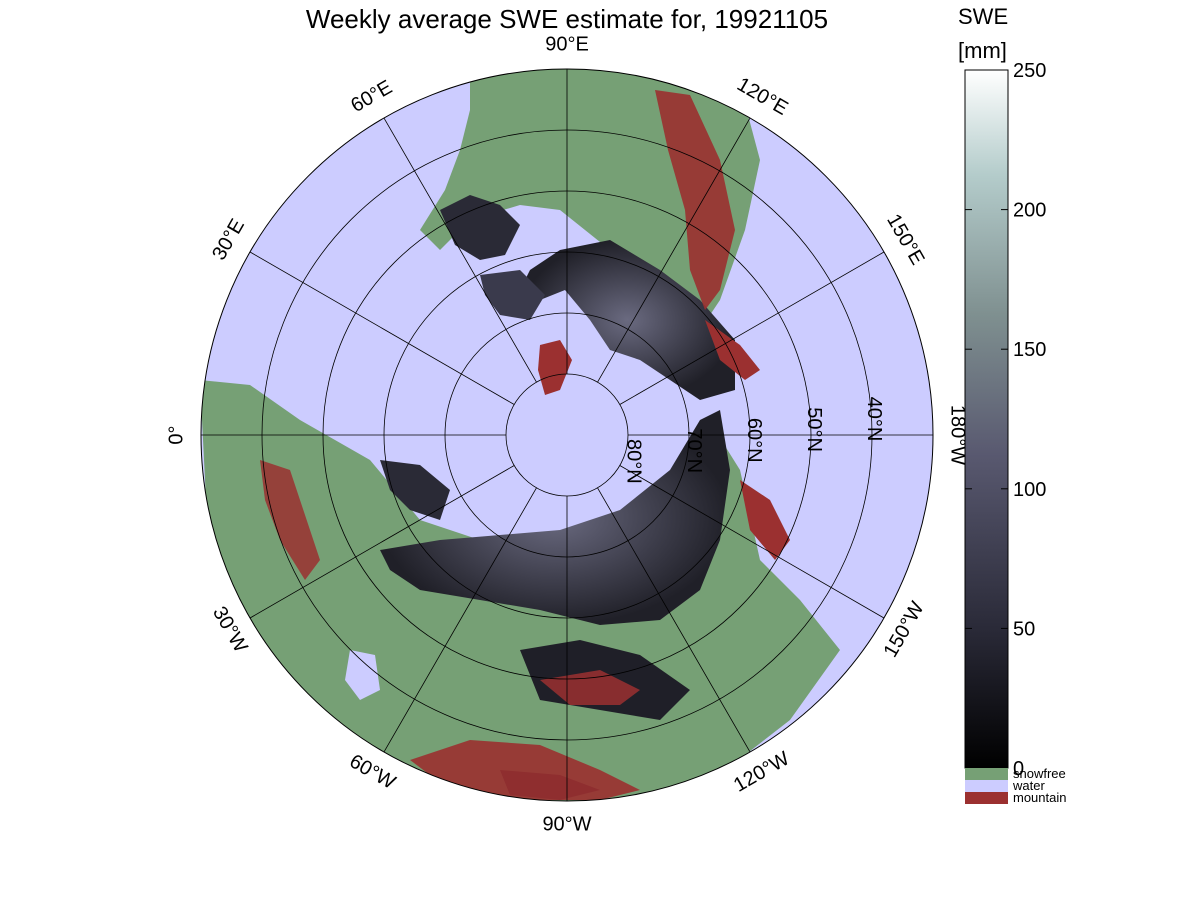  Describe the element at coordinates (695, 200) in the screenshot. I see `mountain-rockies` at that location.